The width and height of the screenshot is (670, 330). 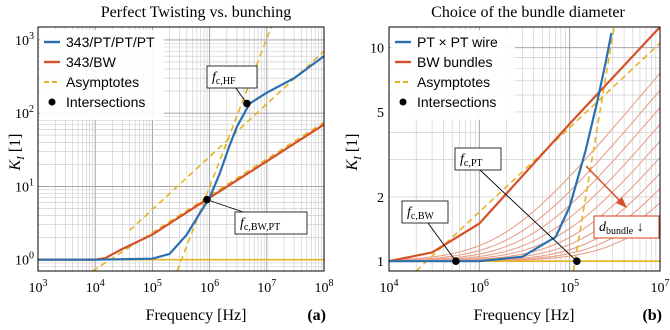 What do you see at coordinates (24, 186) in the screenshot?
I see `y-tick-label: 10¹` at bounding box center [24, 186].